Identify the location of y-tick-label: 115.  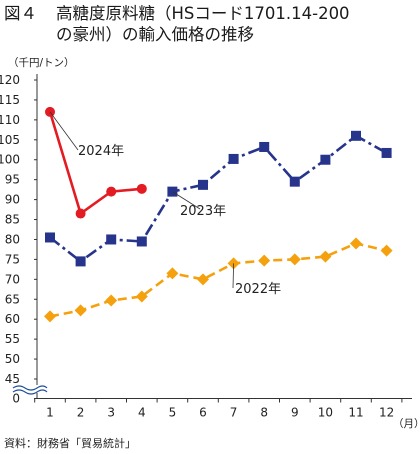
(10, 100).